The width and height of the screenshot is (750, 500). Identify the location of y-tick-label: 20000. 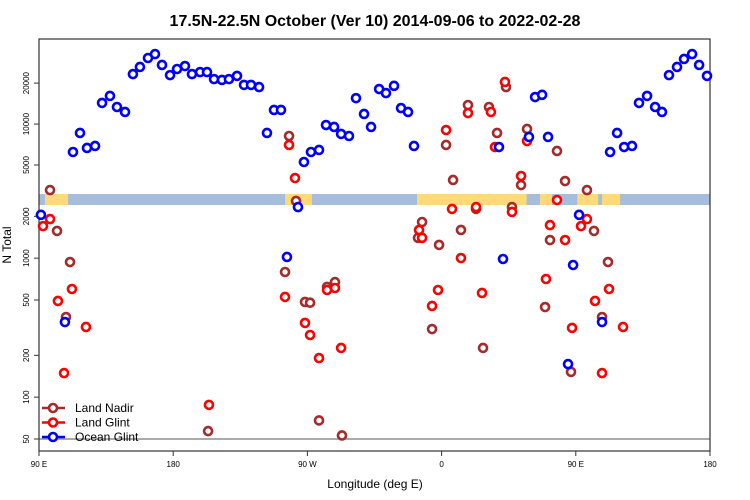
(26, 82).